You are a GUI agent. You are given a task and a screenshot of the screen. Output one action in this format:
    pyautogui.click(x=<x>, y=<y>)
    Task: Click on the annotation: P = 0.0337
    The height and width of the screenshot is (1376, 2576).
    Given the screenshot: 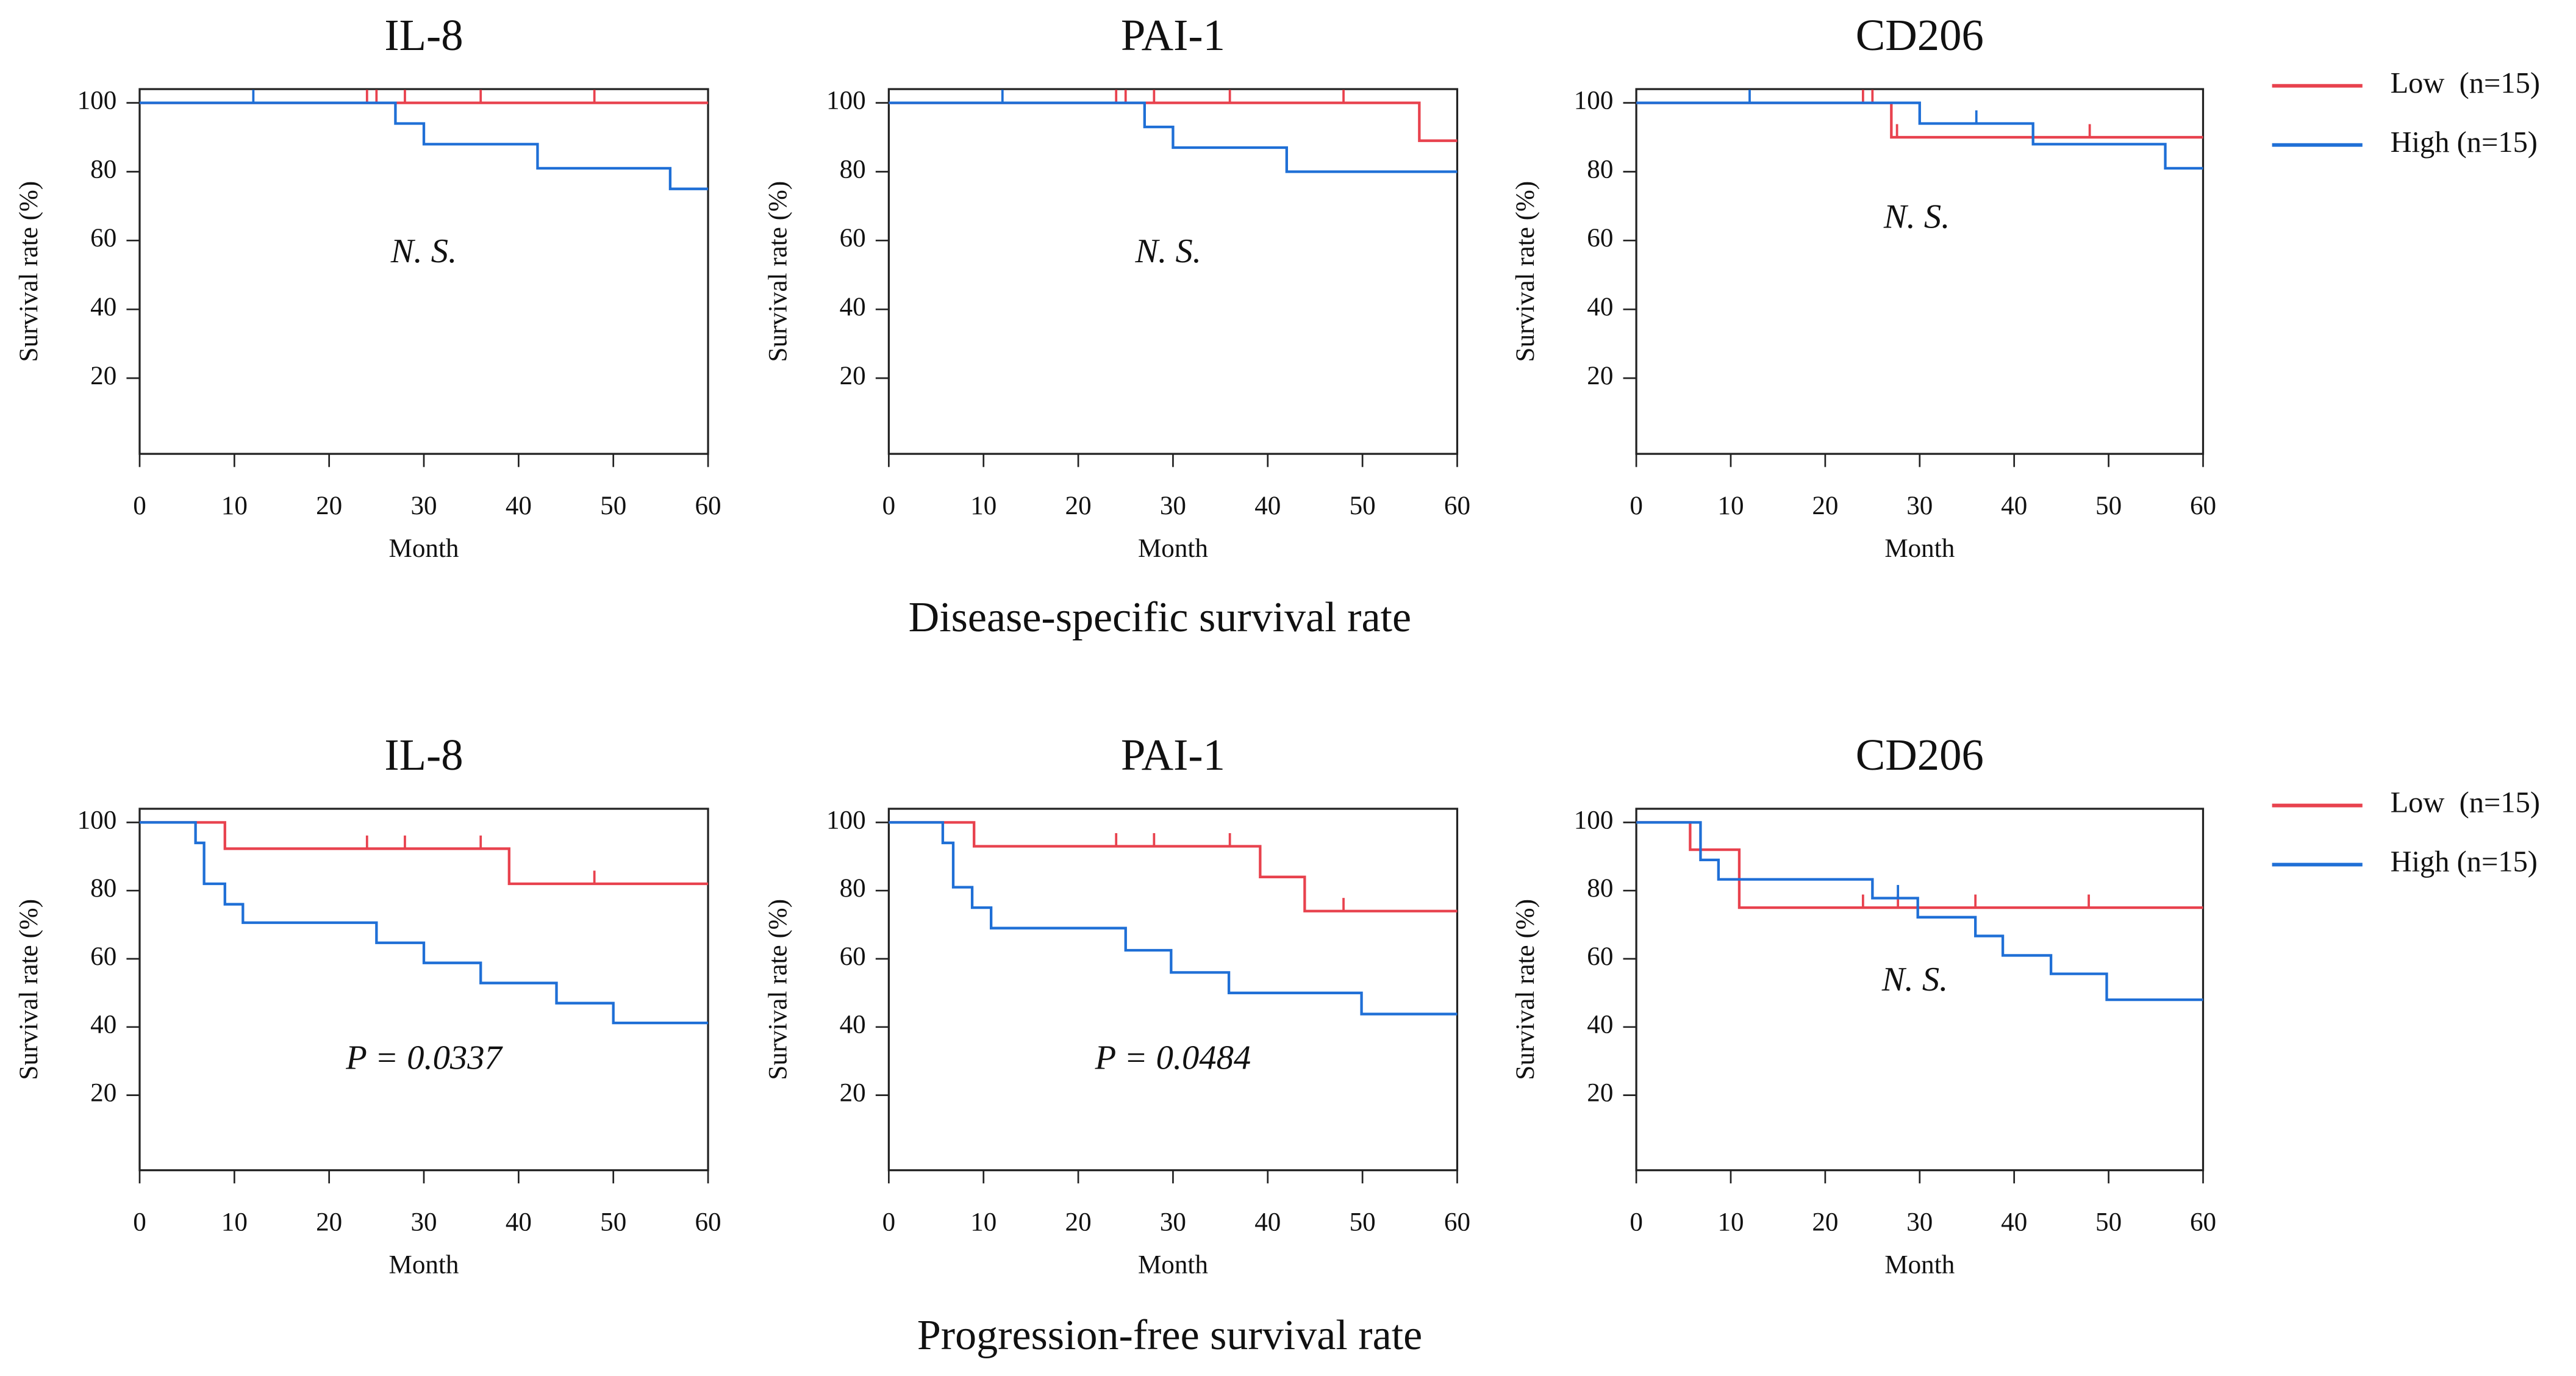 What is the action you would take?
    pyautogui.click(x=424, y=1058)
    